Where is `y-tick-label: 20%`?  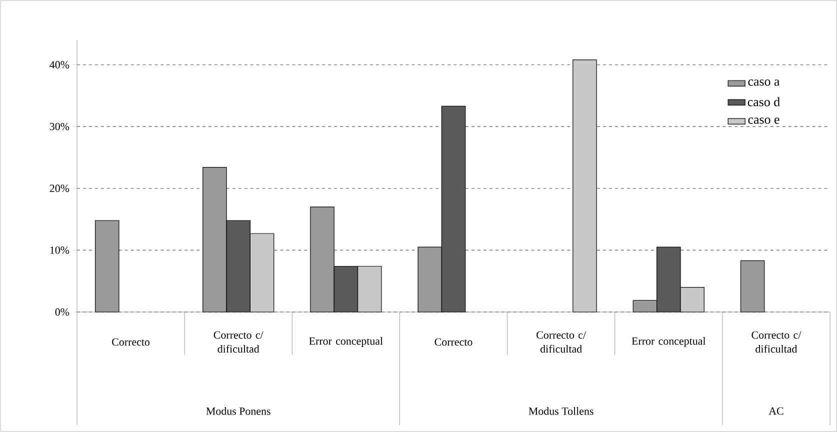
y-tick-label: 20% is located at coordinates (60, 188).